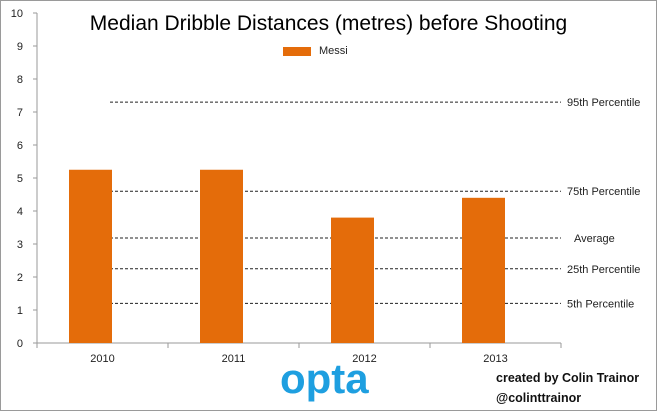 The height and width of the screenshot is (411, 657). What do you see at coordinates (20, 212) in the screenshot?
I see `y-tick-label: 4` at bounding box center [20, 212].